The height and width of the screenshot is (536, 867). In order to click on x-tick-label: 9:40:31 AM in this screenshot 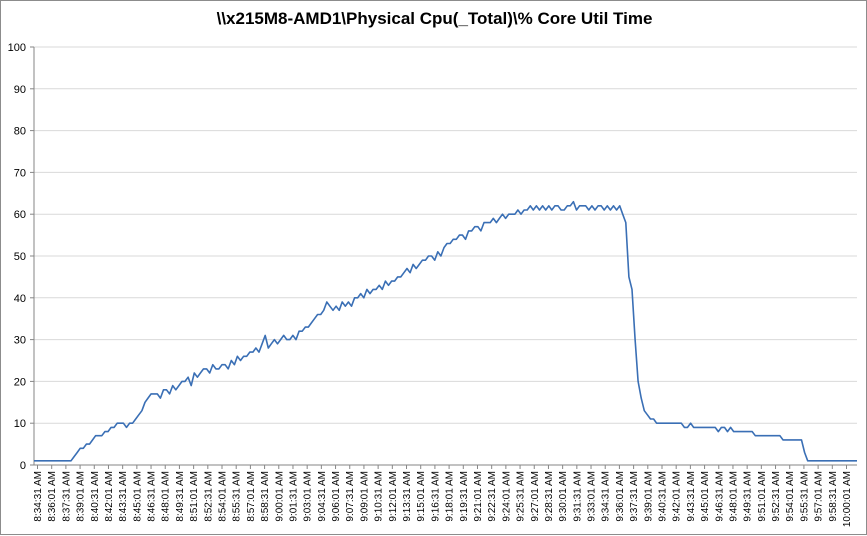, I will do `click(662, 496)`.